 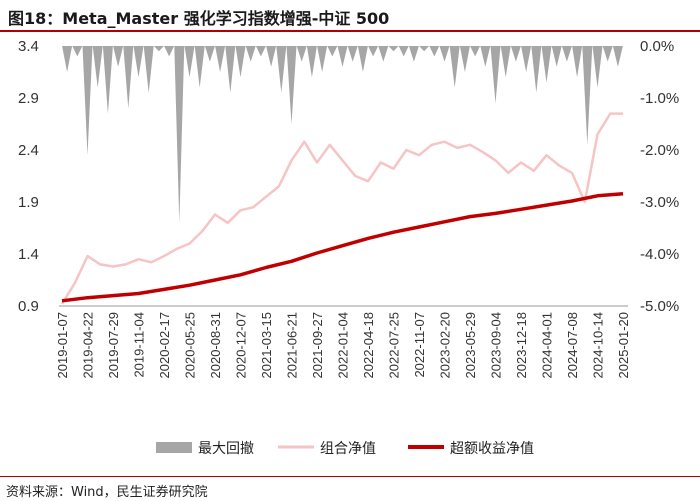 What do you see at coordinates (350, 31) in the screenshot?
I see `title-divider` at bounding box center [350, 31].